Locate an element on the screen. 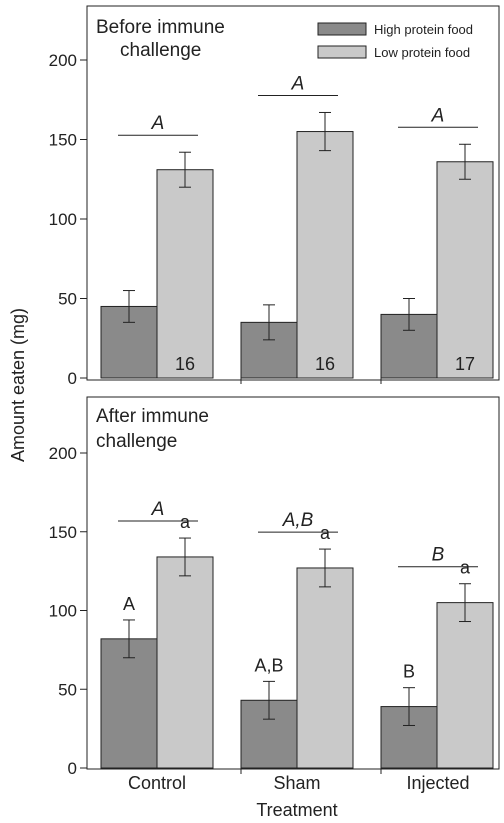 The height and width of the screenshot is (823, 504). legend-label-high-protein: High protein food is located at coordinates (423, 29).